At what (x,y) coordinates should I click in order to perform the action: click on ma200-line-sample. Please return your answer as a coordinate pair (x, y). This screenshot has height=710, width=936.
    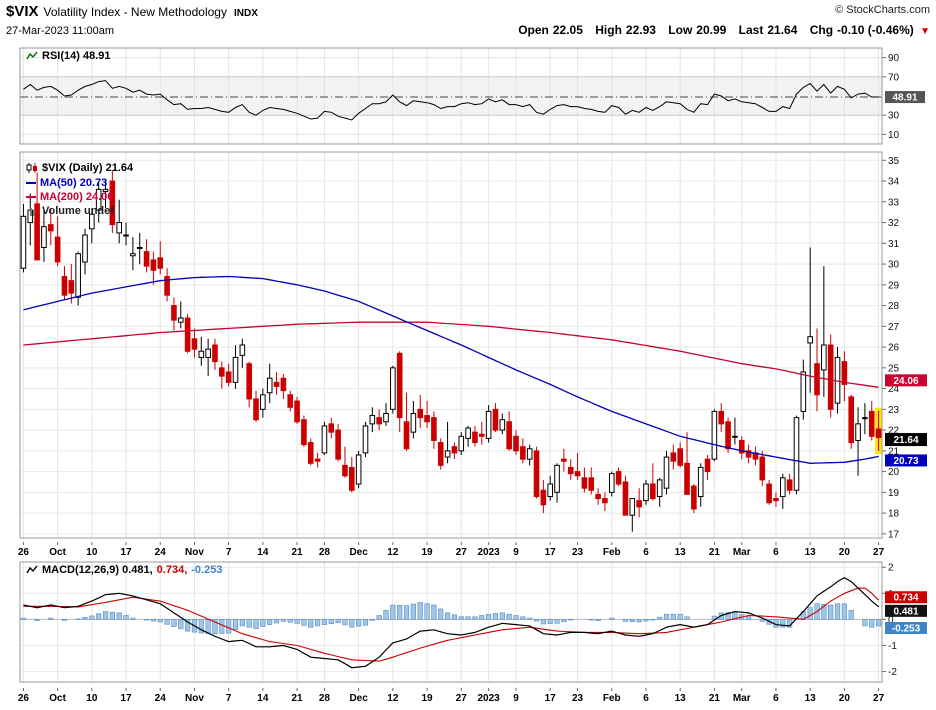
    Looking at the image, I should click on (31, 197).